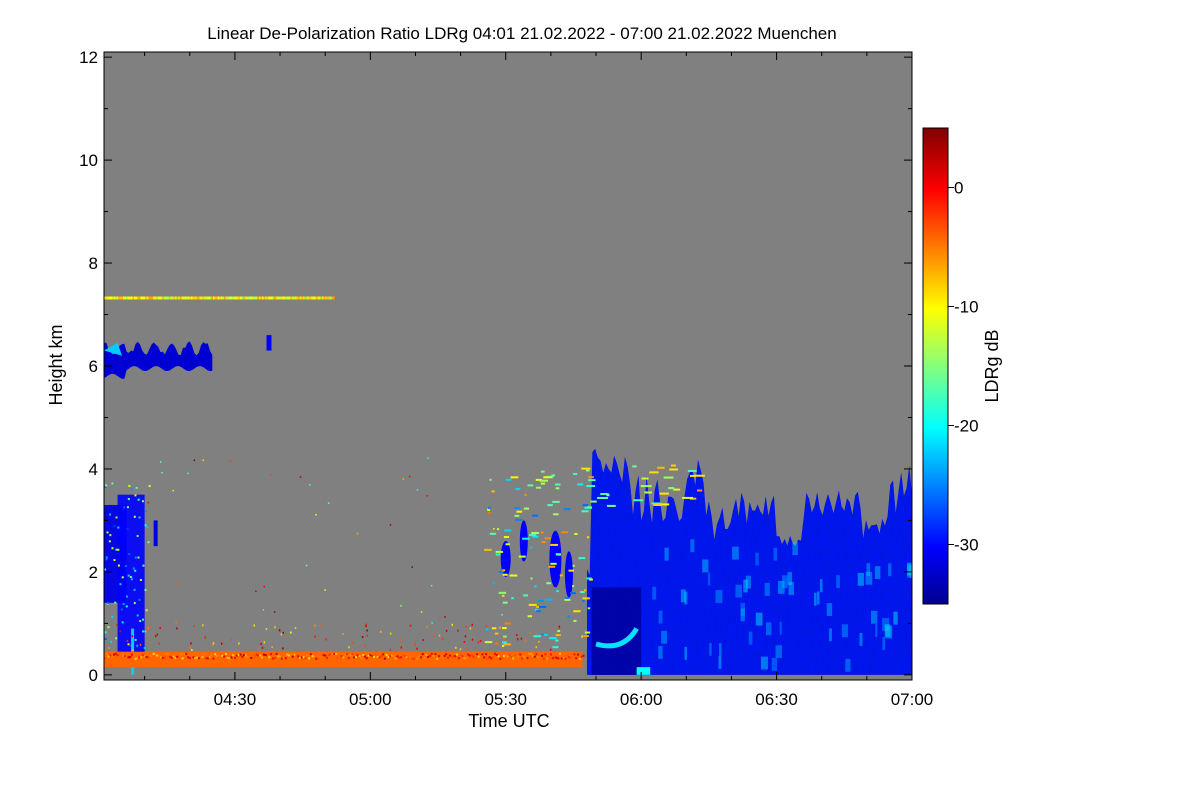 The image size is (1200, 800). Describe the element at coordinates (568, 574) in the screenshot. I see `mid-cloud` at that location.